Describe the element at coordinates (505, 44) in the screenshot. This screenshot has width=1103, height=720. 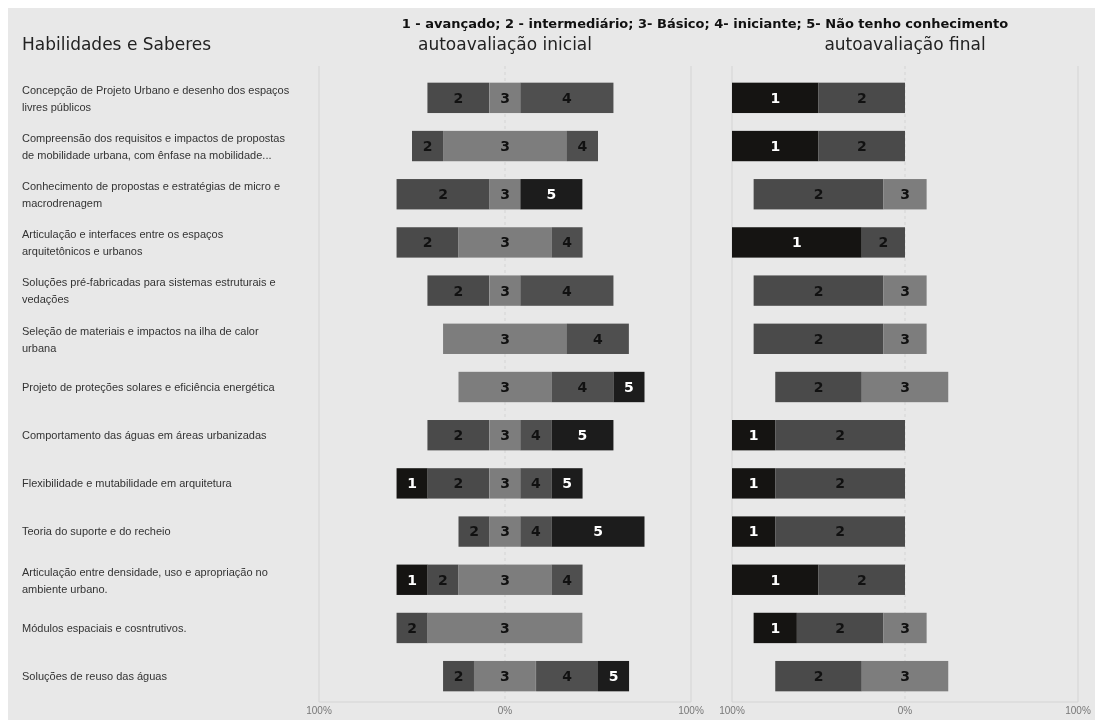
I see `chart-title: autoavaliação inicial` at that location.